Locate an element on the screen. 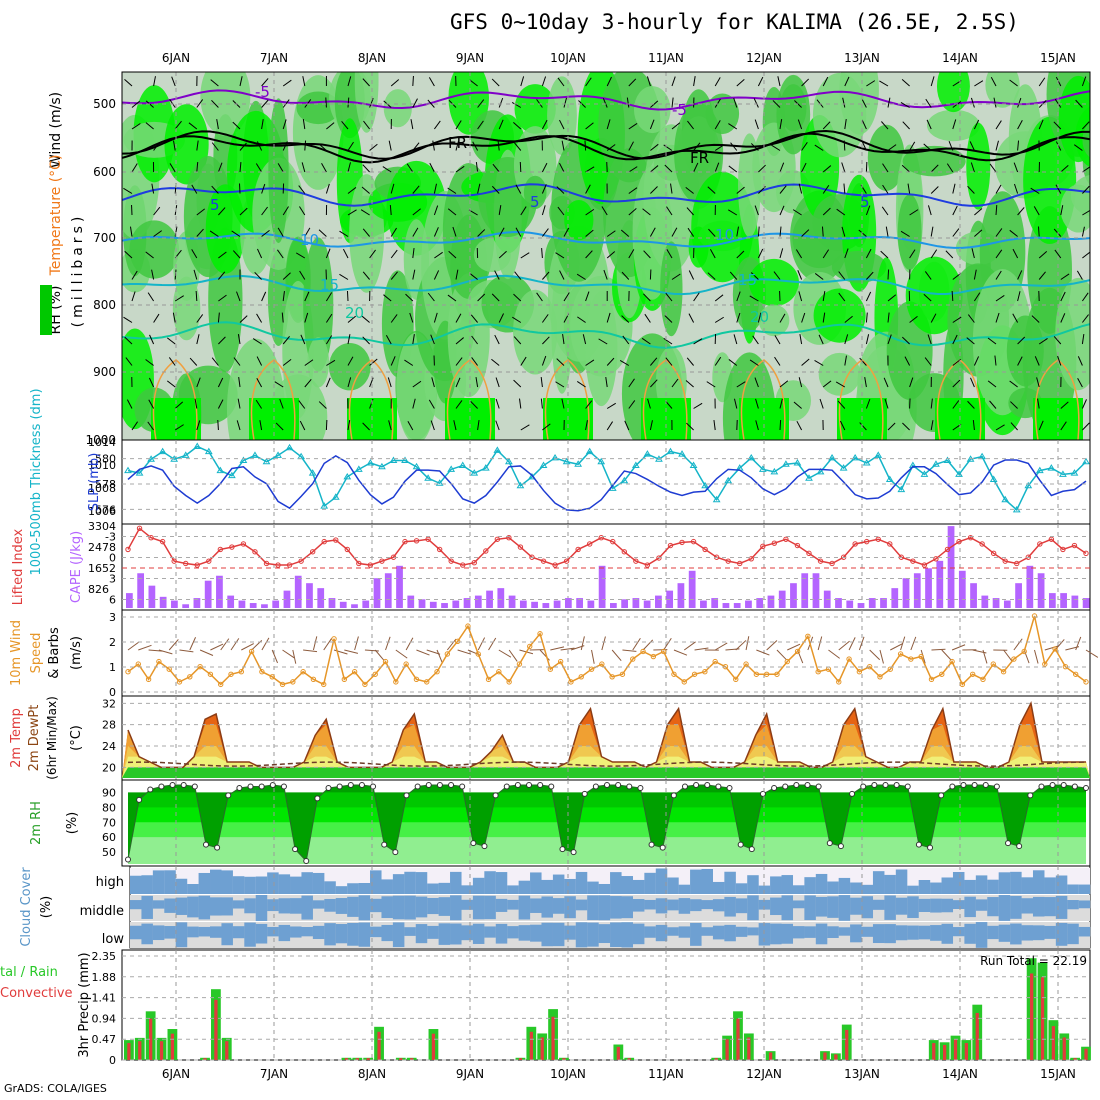 This screenshot has width=1100, height=1100. temp-line is located at coordinates (606, 735).